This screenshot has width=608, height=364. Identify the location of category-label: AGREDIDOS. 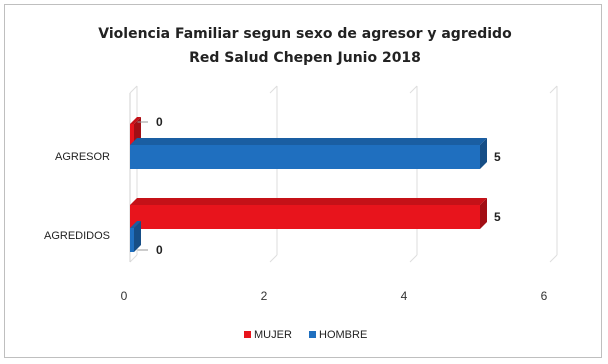
(77, 236).